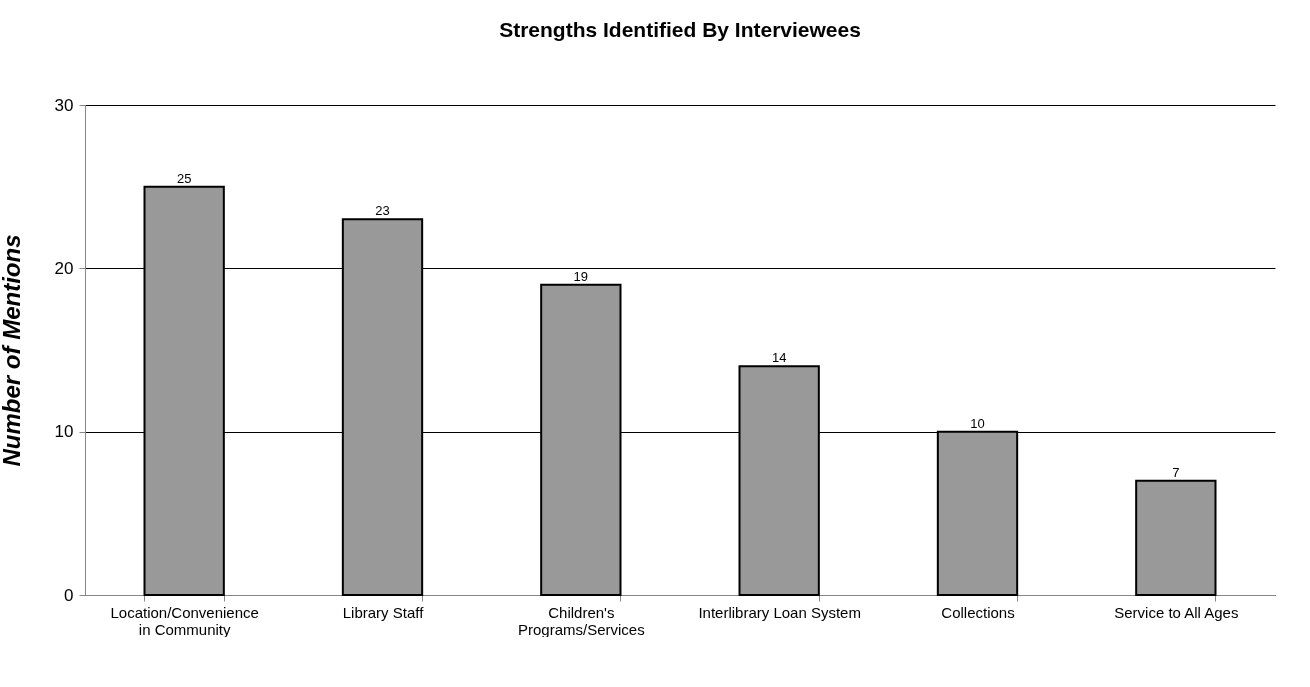  What do you see at coordinates (1176, 537) in the screenshot?
I see `bar` at bounding box center [1176, 537].